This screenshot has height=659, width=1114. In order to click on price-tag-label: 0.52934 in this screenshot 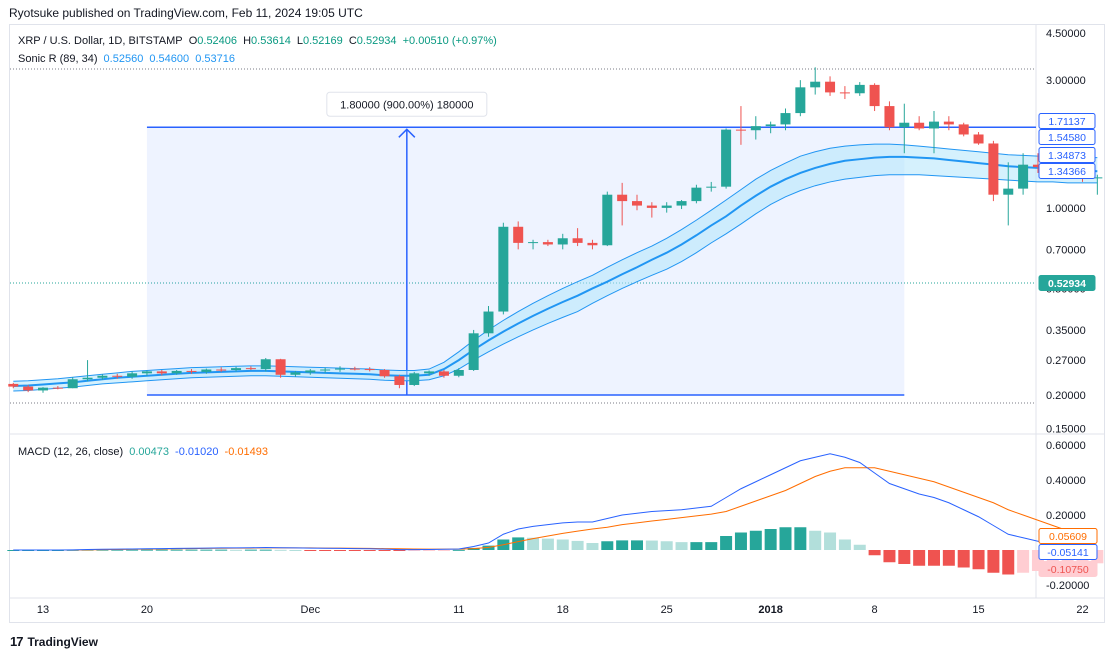, I will do `click(1067, 284)`.